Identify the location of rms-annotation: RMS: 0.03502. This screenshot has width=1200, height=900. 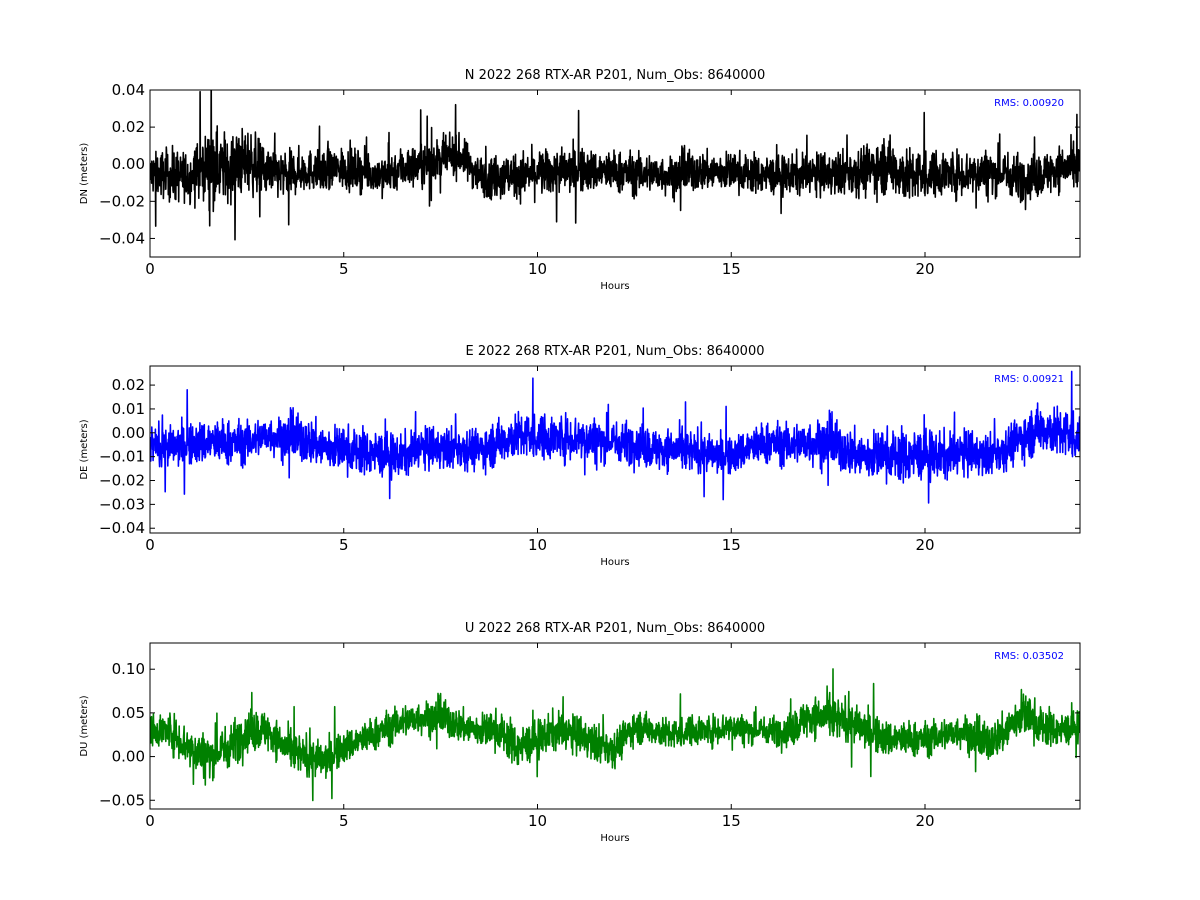
(1029, 656).